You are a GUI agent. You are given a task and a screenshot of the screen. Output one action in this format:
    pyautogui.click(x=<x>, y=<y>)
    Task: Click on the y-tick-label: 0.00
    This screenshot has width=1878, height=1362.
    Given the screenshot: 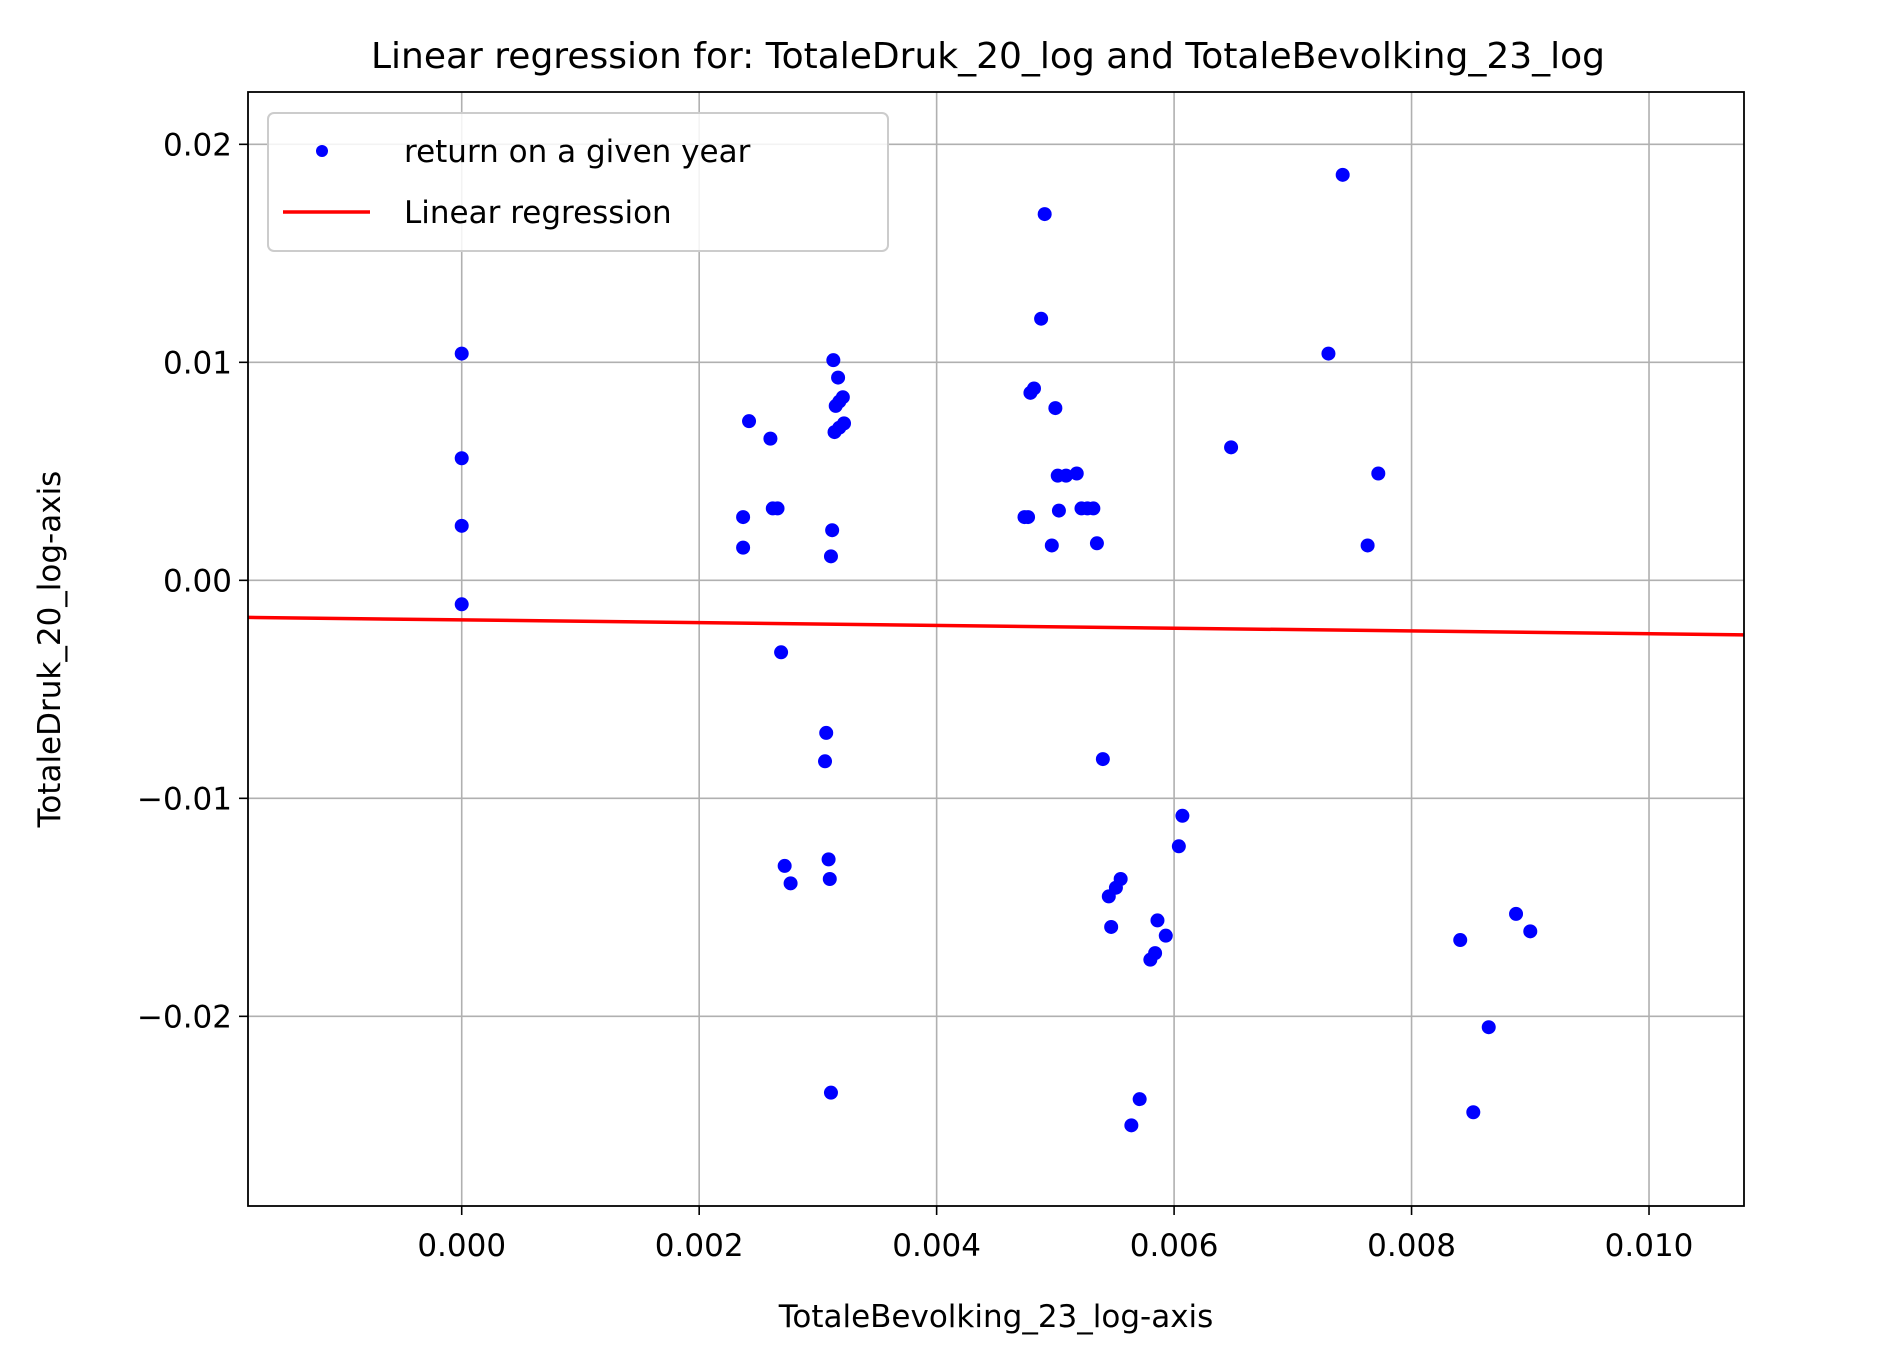 What is the action you would take?
    pyautogui.click(x=197, y=581)
    